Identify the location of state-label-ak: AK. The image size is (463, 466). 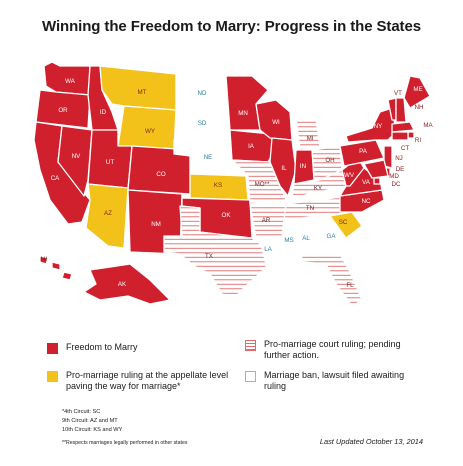
(122, 284).